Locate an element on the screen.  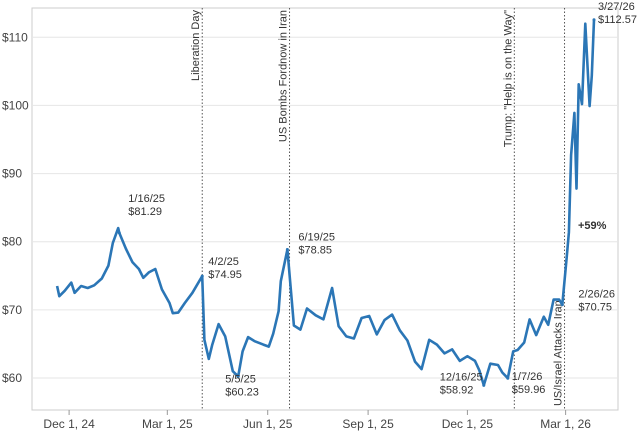
x-tick-label: Dec 1, 24 is located at coordinates (69, 424).